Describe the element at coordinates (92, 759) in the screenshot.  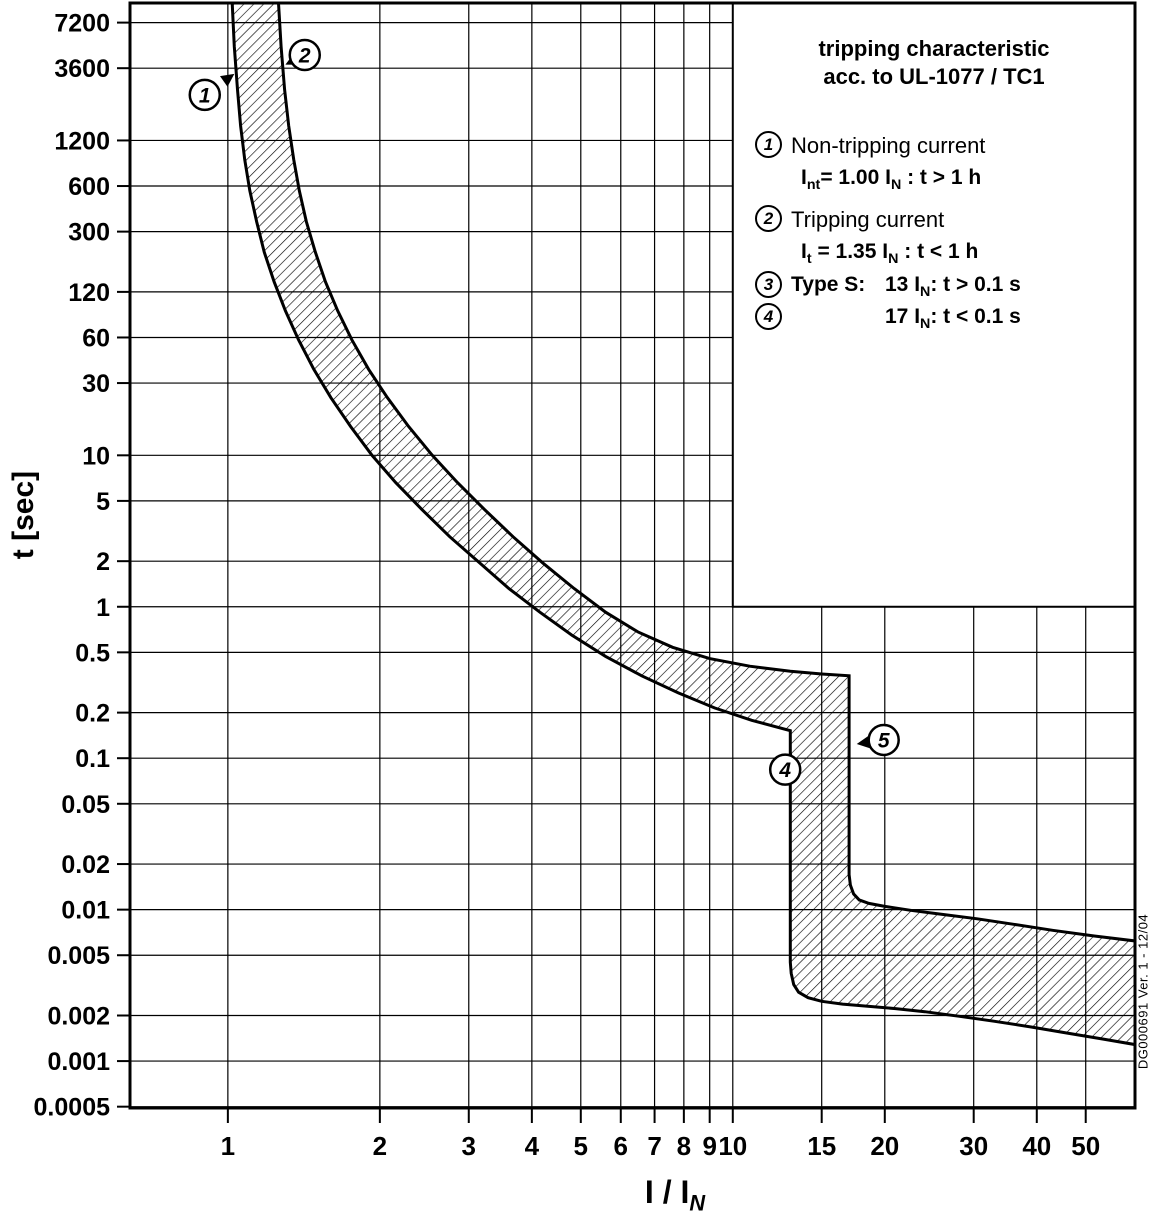
I see `y-tick-label: 0.1` at that location.